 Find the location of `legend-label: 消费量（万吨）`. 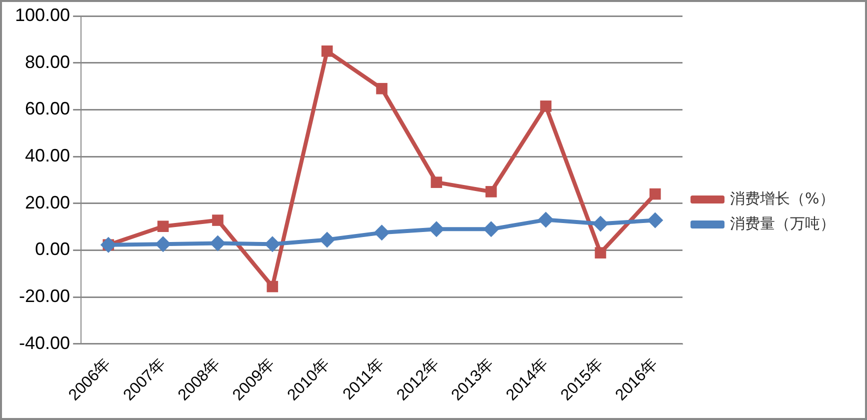

legend-label: 消费量（万吨） is located at coordinates (782, 223).